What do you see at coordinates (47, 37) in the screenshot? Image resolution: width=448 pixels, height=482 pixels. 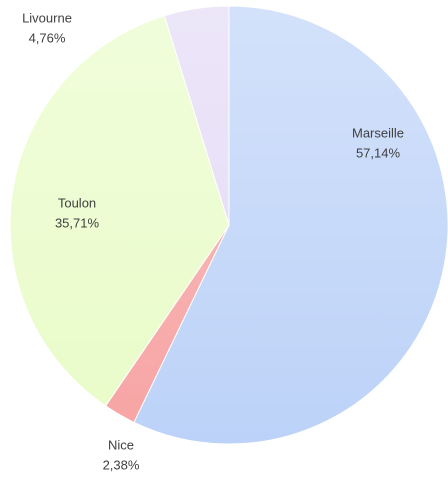 I see `slice-value-label: 4,76%` at bounding box center [47, 37].